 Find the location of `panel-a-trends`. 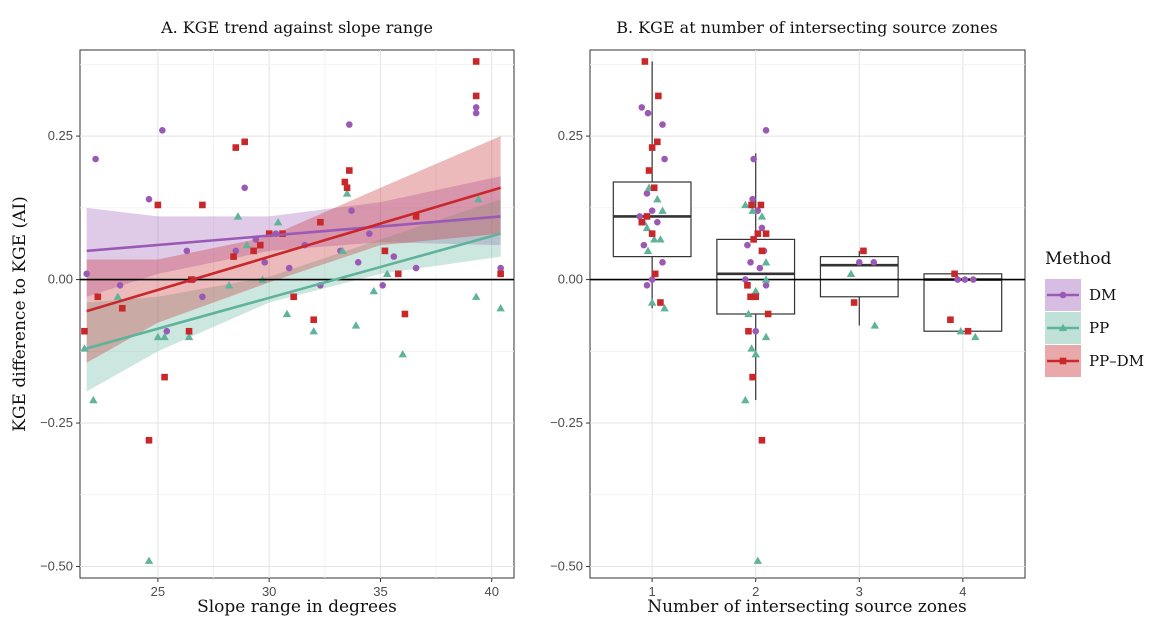

panel-a-trends is located at coordinates (294, 268).